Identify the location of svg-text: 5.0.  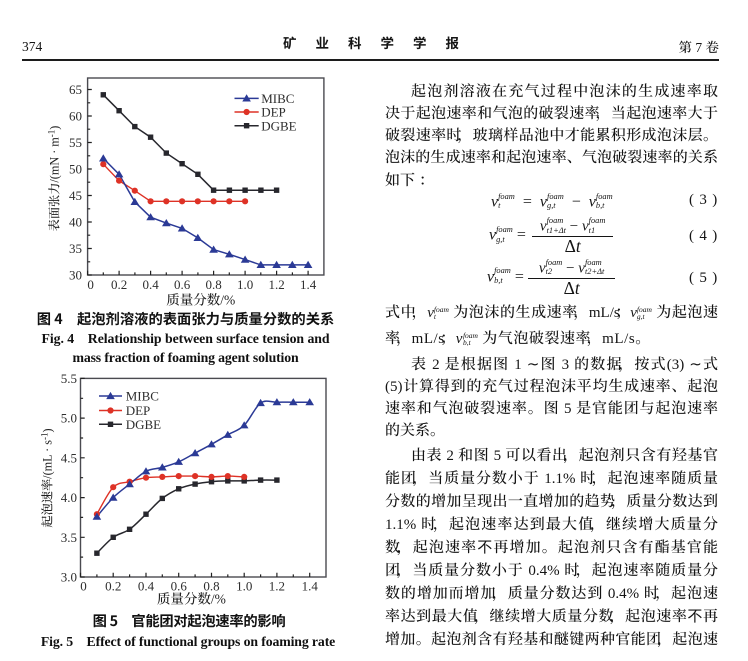
(69, 418).